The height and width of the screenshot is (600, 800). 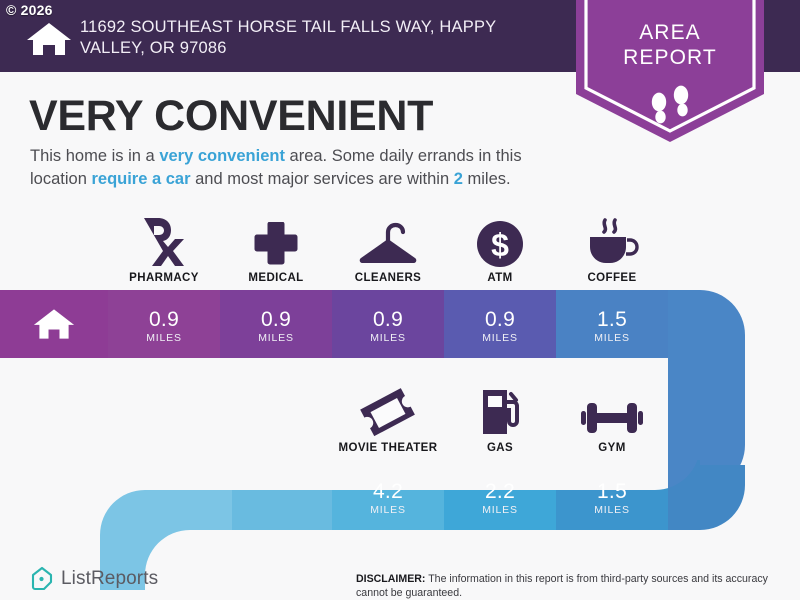 I want to click on badge-line-2: REPORT, so click(x=670, y=57).